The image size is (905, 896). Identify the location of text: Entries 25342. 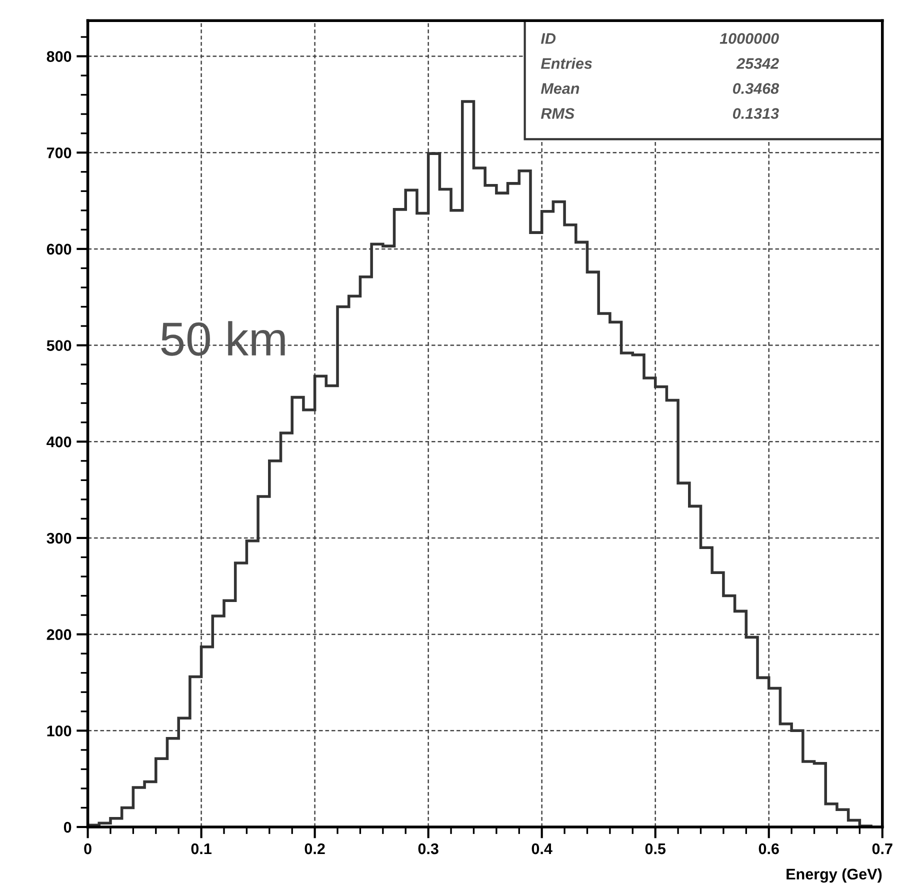
(659, 63).